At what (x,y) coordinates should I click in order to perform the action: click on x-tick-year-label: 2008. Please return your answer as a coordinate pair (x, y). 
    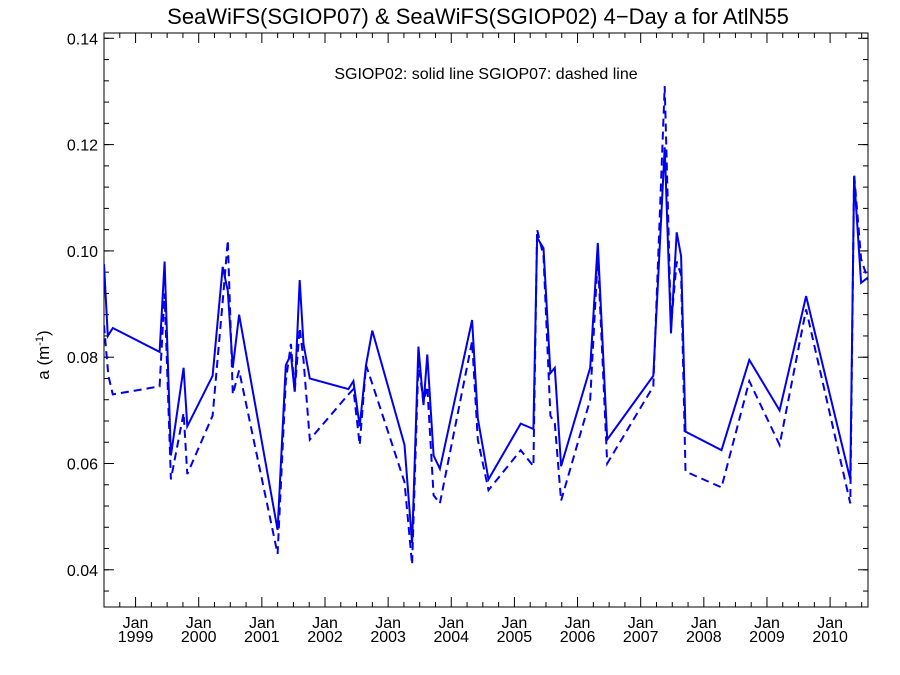
    Looking at the image, I should click on (704, 637).